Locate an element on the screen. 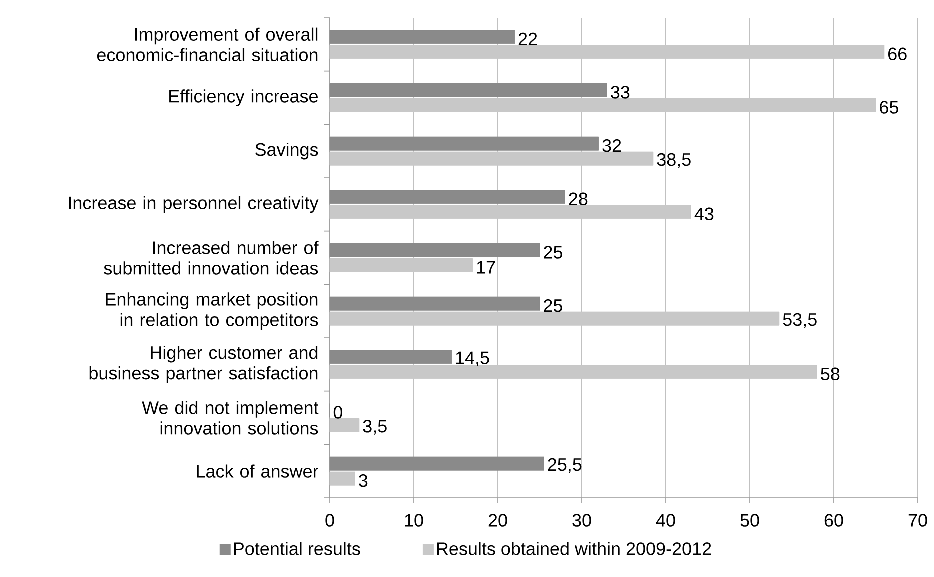 The width and height of the screenshot is (934, 577). data-label: 17 is located at coordinates (486, 267).